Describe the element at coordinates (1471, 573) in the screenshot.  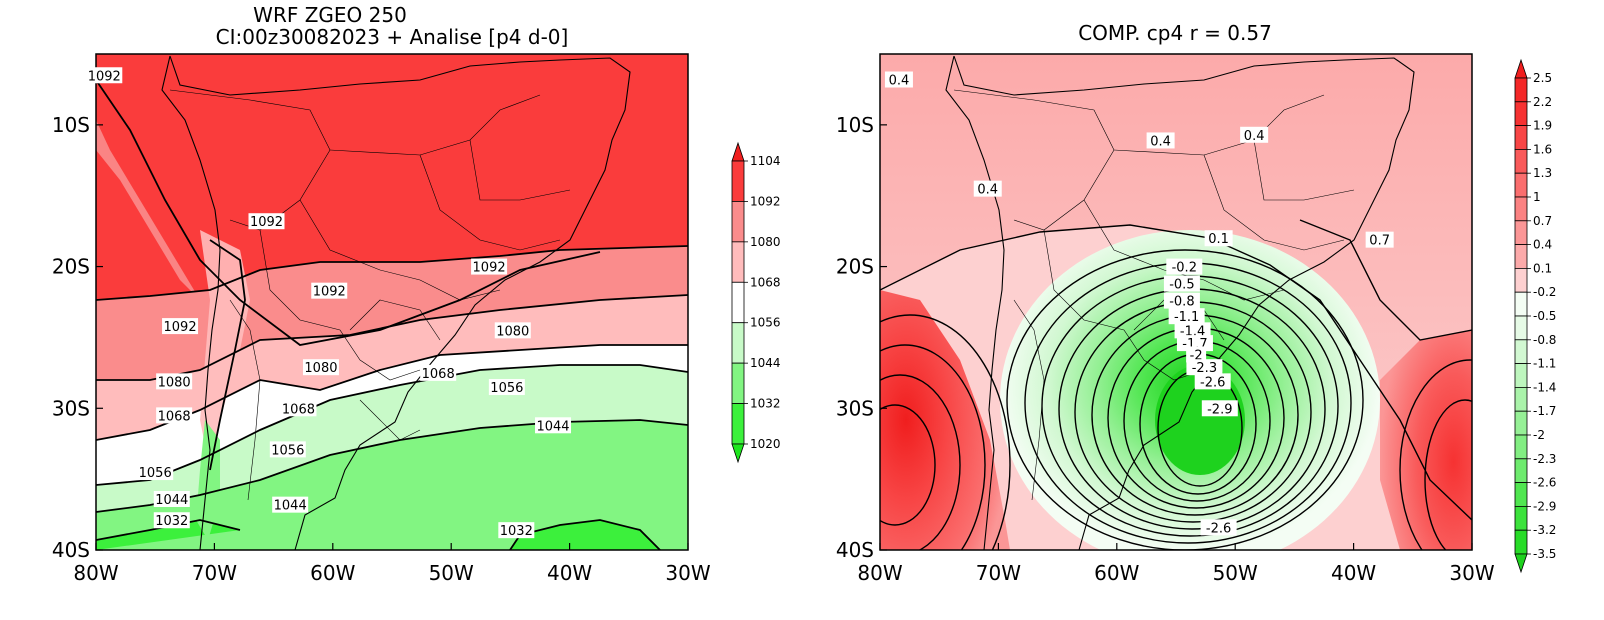
I see `x-tick-label: 30W` at that location.